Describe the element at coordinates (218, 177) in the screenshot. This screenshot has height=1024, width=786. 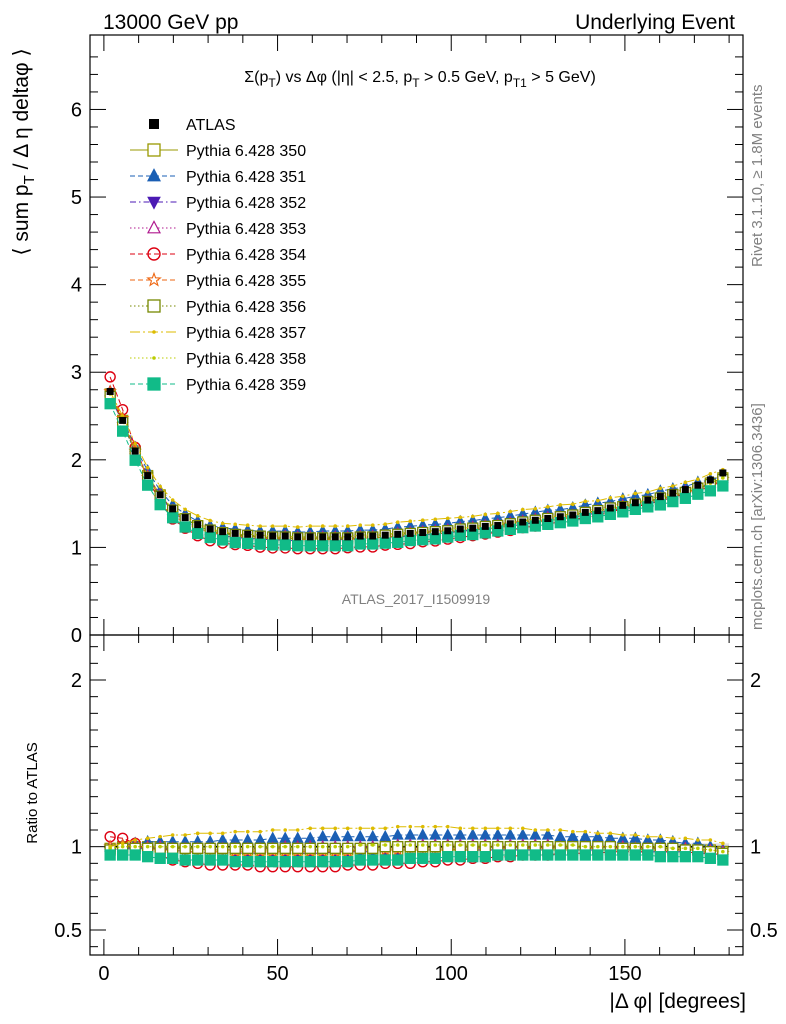
I see `legend-item-1: Pythia 6.428 351` at that location.